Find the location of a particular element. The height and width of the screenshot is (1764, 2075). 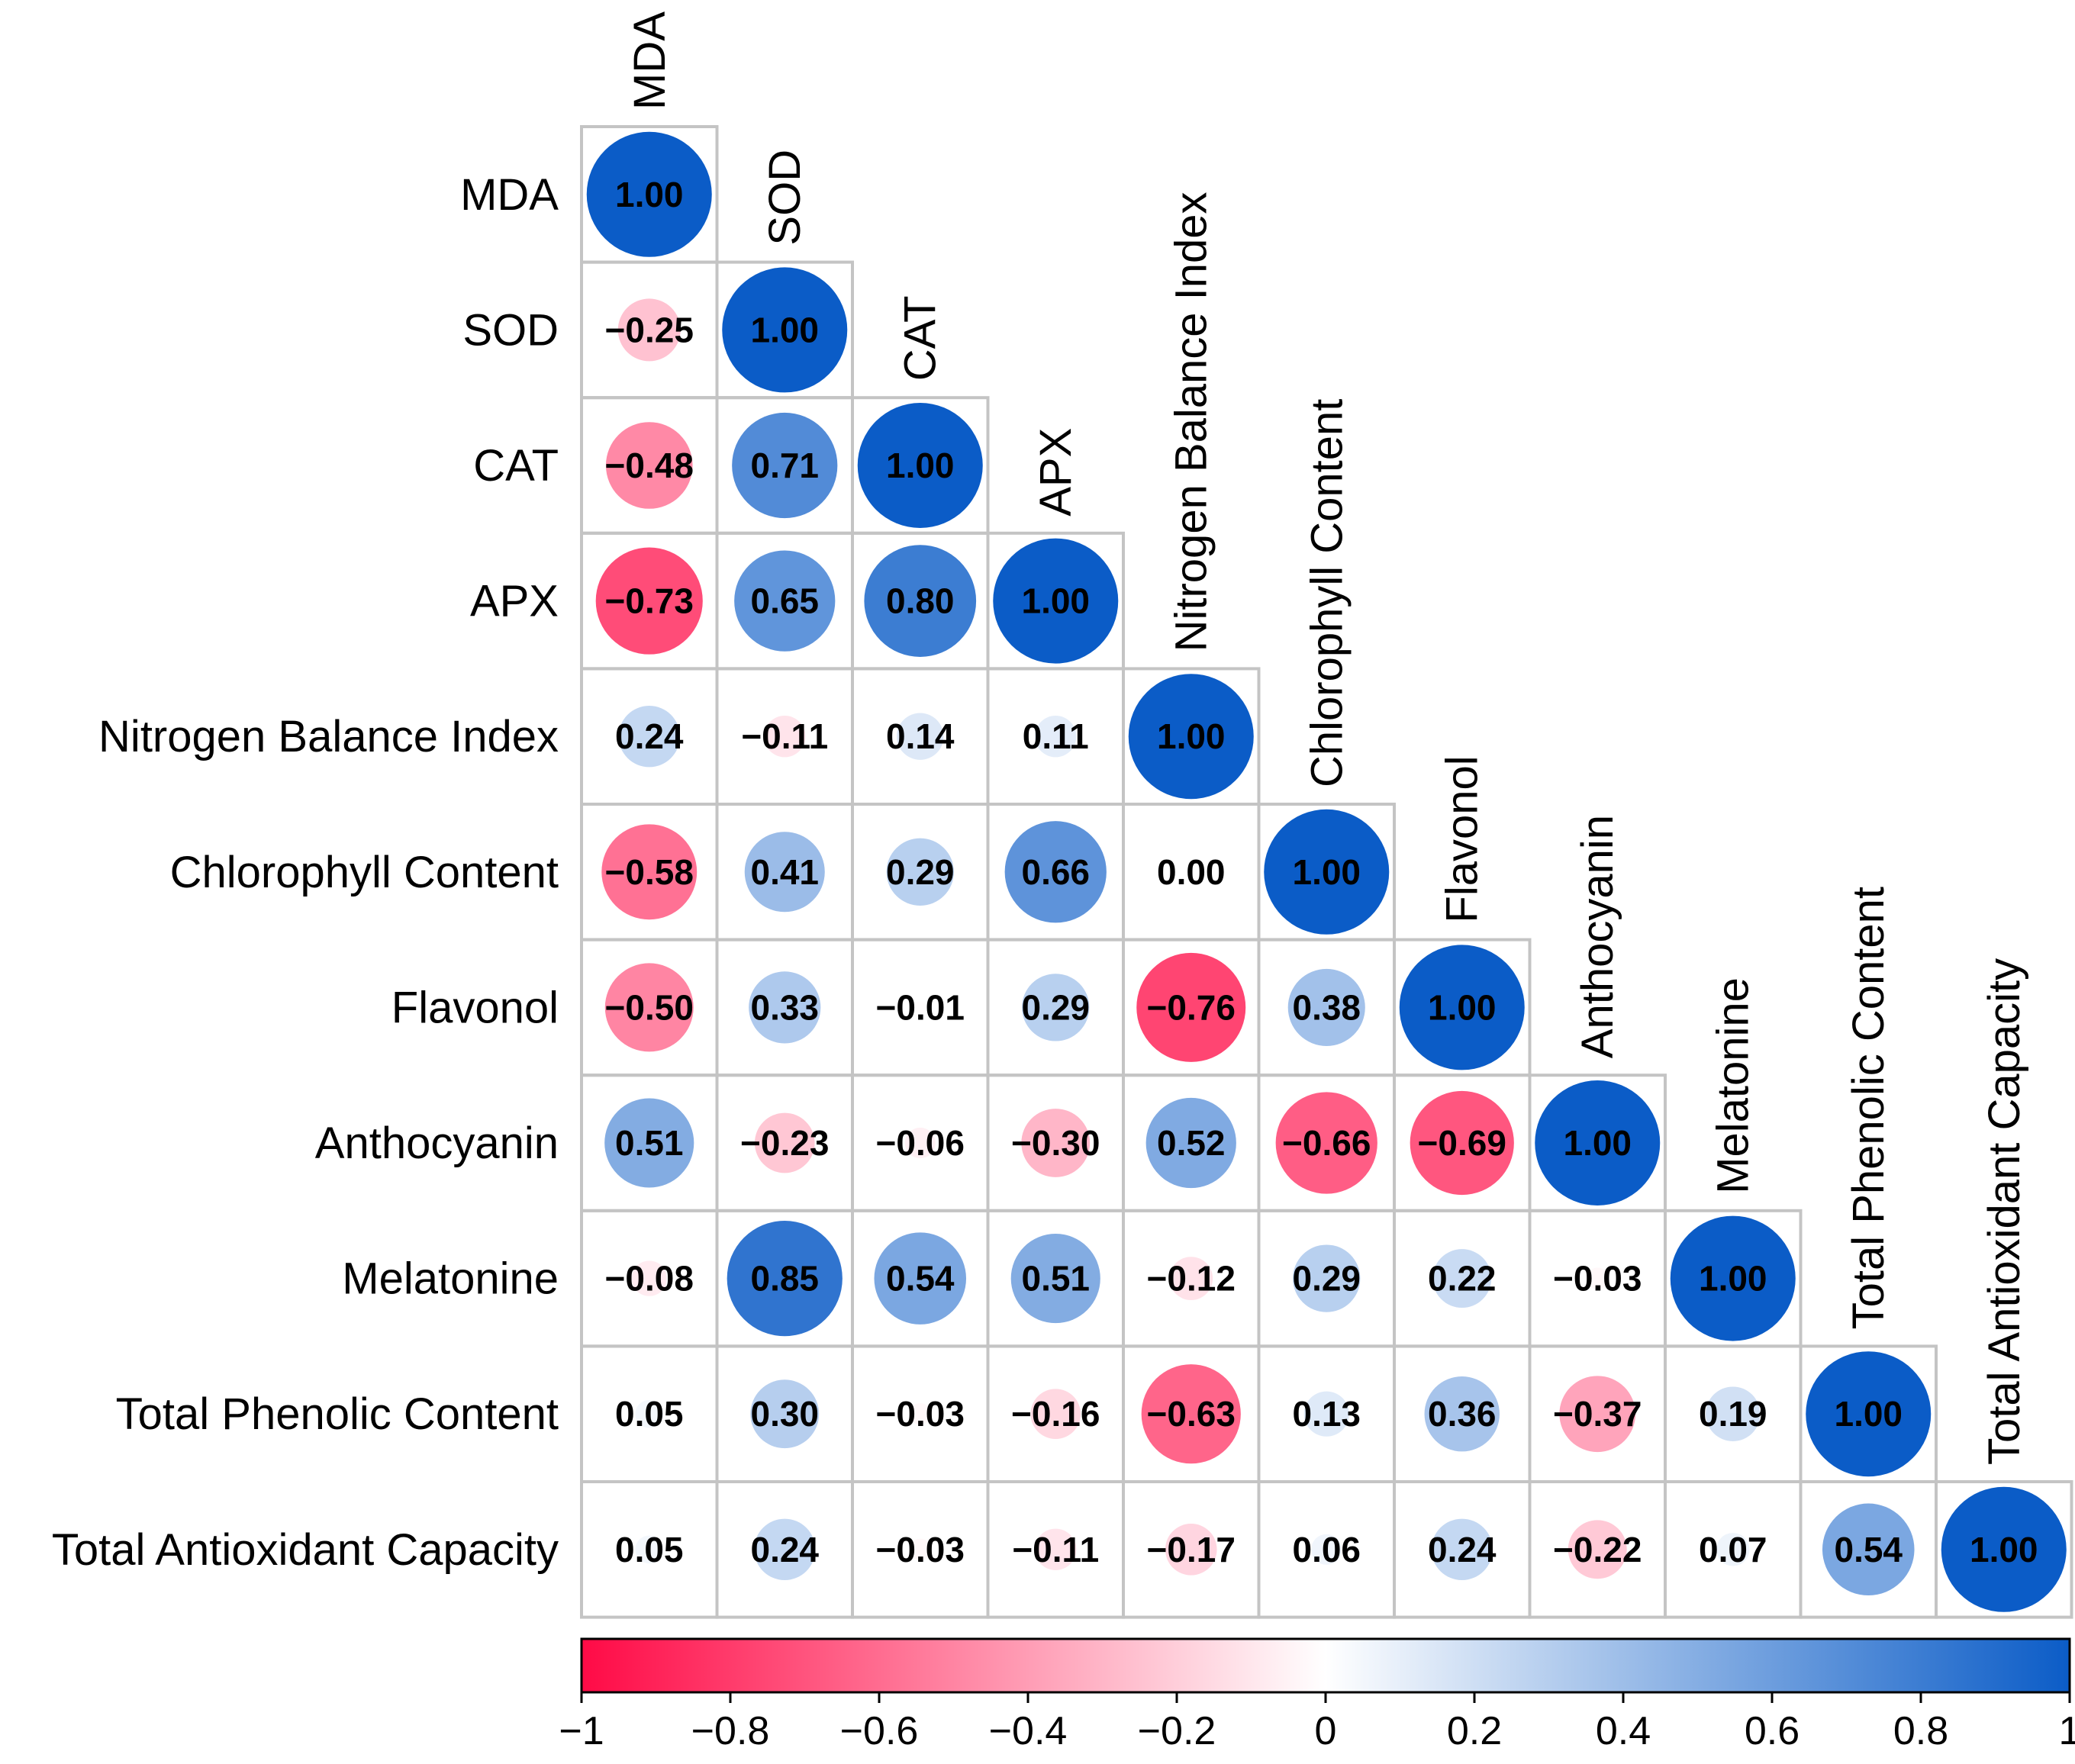

value-2-0: −0.48 is located at coordinates (649, 465).